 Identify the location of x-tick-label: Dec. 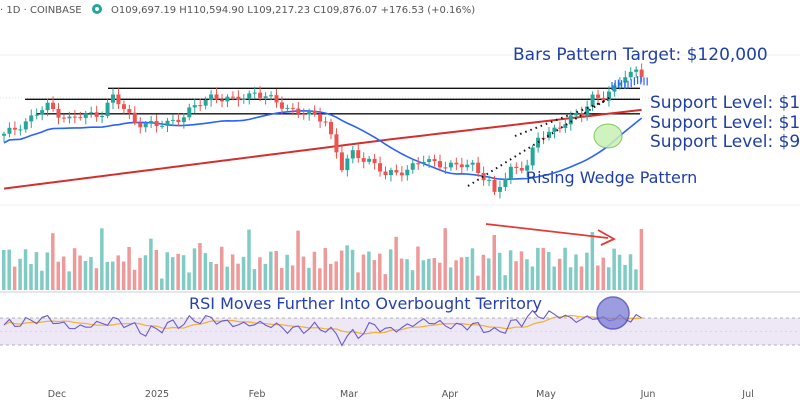
(57, 394).